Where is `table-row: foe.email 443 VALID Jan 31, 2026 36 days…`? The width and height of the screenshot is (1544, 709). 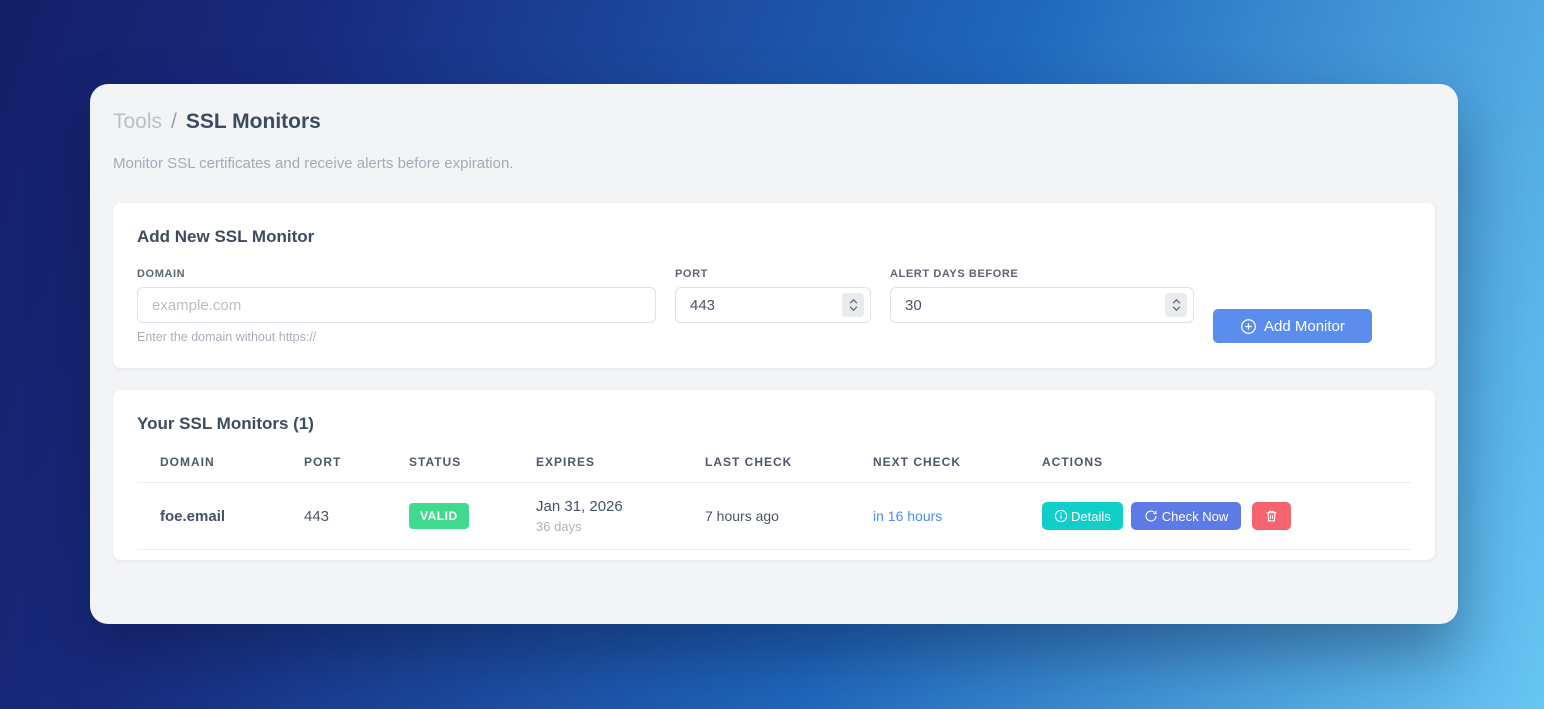 table-row: foe.email 443 VALID Jan 31, 2026 36 days… is located at coordinates (774, 516).